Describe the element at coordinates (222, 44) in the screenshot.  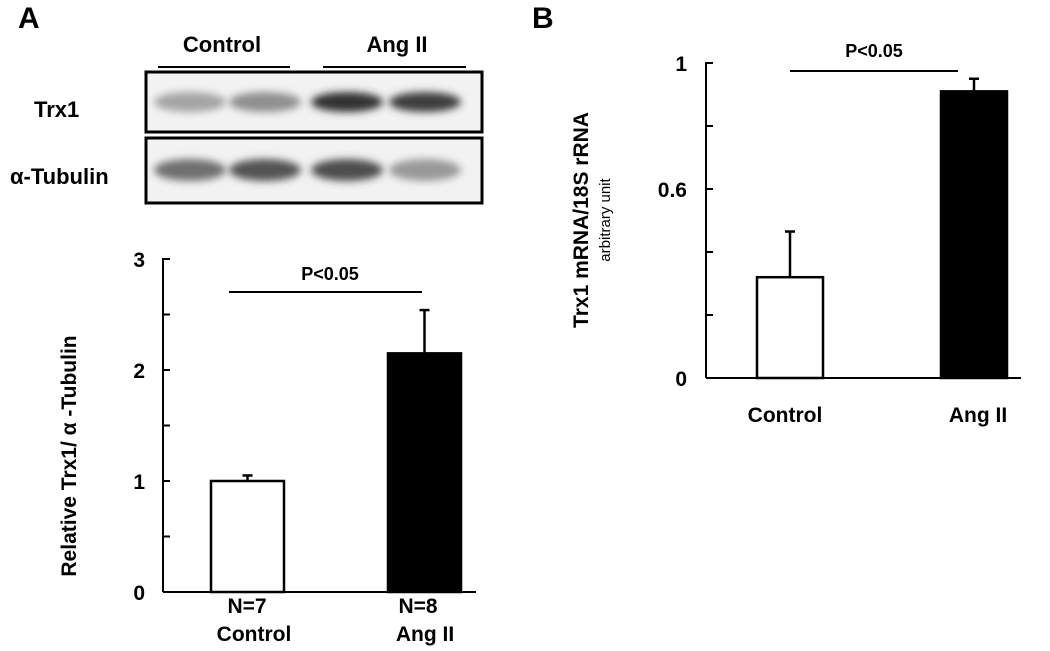
I see `blot-group-control: Control` at that location.